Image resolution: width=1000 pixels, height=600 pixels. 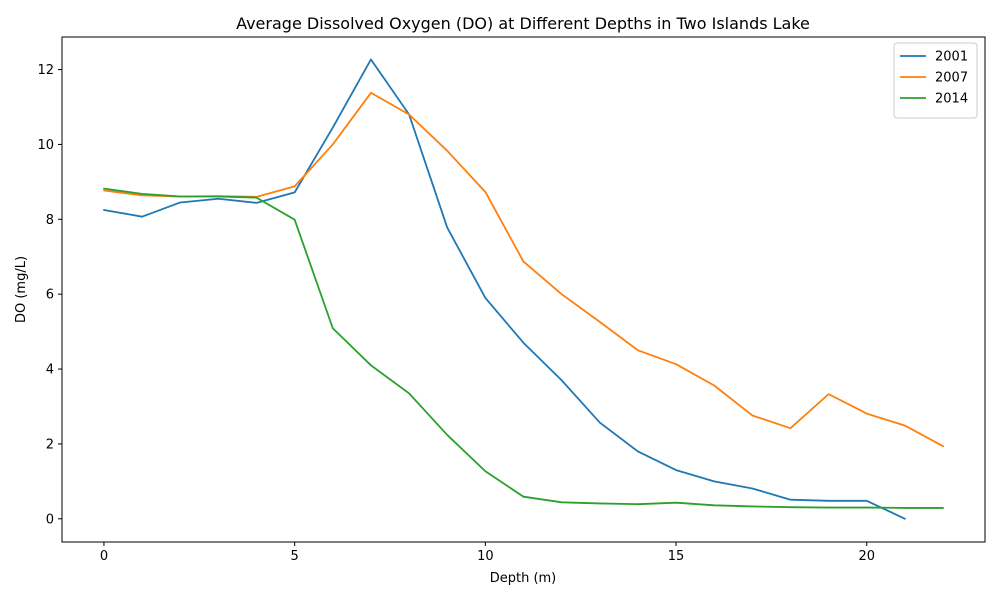 What do you see at coordinates (676, 556) in the screenshot?
I see `x-tick-label: 15` at bounding box center [676, 556].